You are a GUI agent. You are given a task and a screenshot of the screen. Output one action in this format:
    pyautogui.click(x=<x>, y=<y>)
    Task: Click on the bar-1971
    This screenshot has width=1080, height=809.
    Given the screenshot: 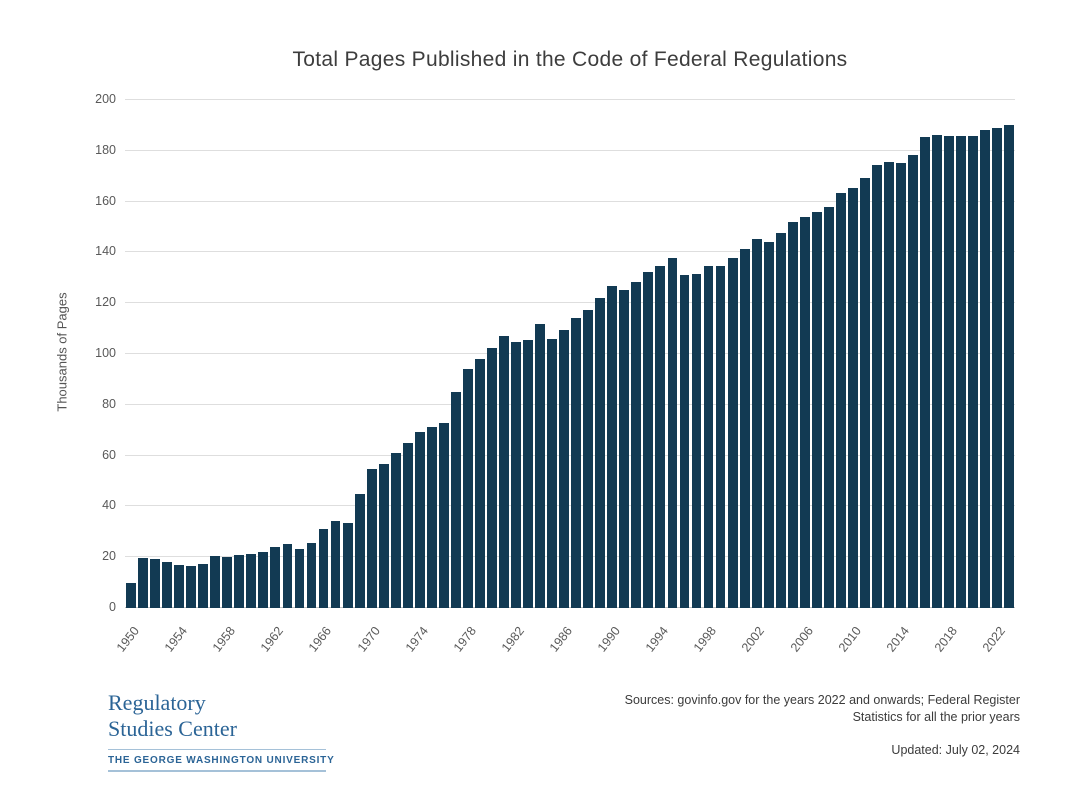 What is the action you would take?
    pyautogui.click(x=383, y=536)
    